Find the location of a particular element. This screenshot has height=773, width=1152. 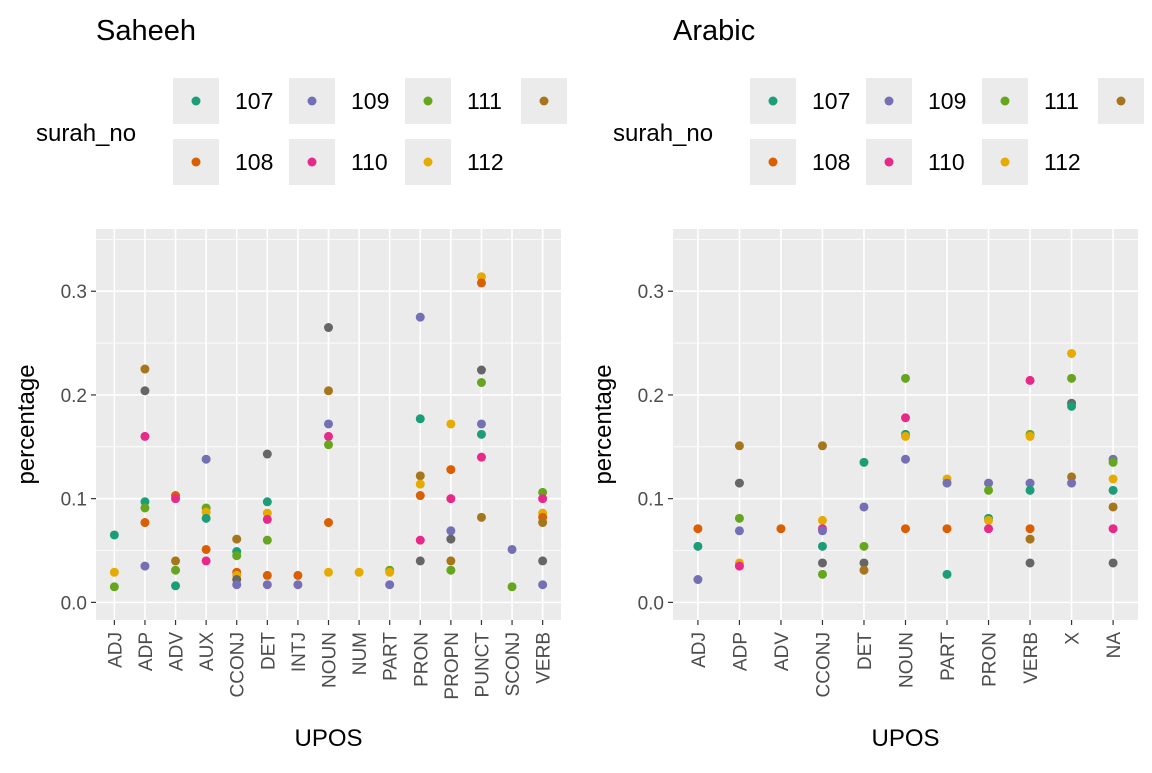

chart-title: Saheeh is located at coordinates (146, 31).